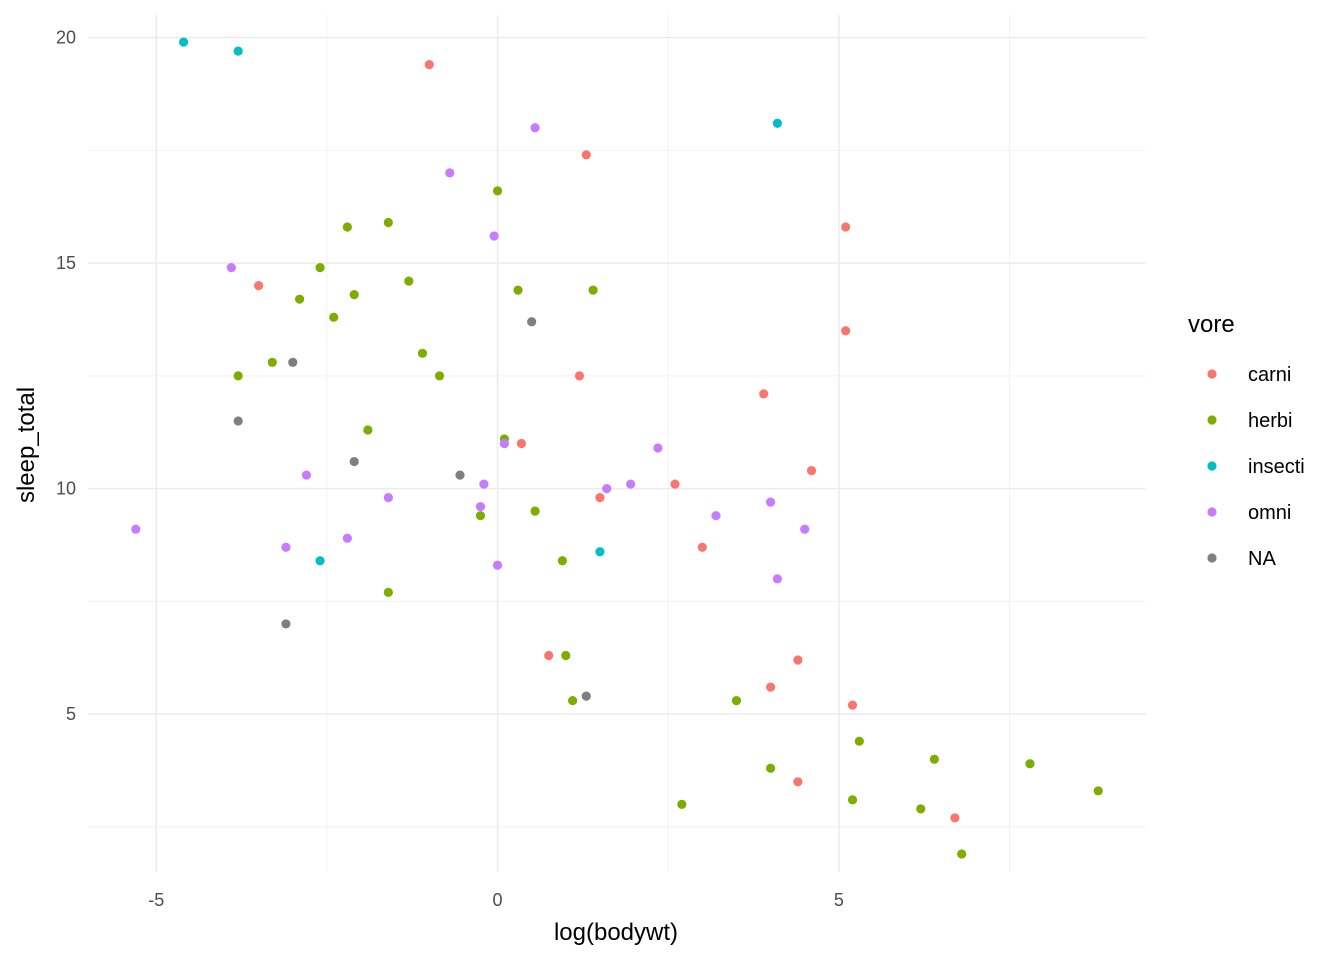 The width and height of the screenshot is (1344, 960). Describe the element at coordinates (66, 263) in the screenshot. I see `y-tick-label: 15` at that location.